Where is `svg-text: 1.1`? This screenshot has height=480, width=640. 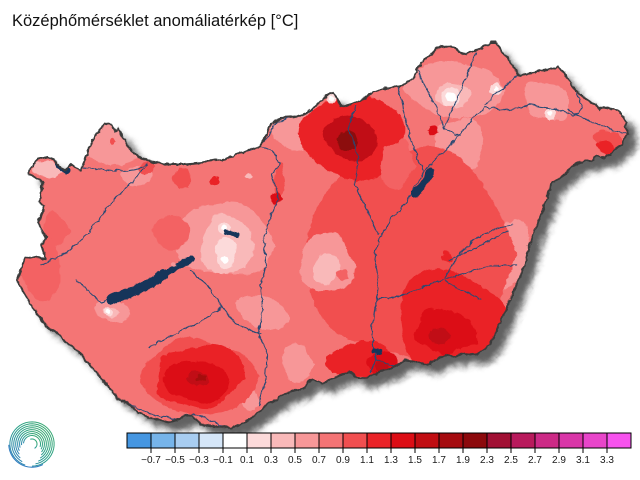
svg-text: 1.1 is located at coordinates (367, 460).